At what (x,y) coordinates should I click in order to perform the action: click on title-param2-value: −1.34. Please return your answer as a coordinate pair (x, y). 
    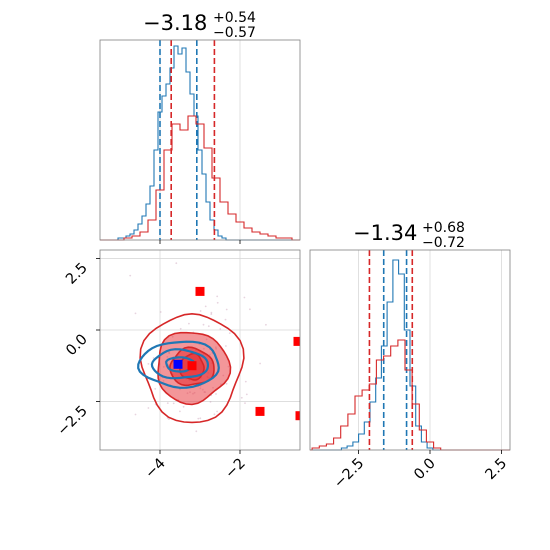
    Looking at the image, I should click on (385, 233).